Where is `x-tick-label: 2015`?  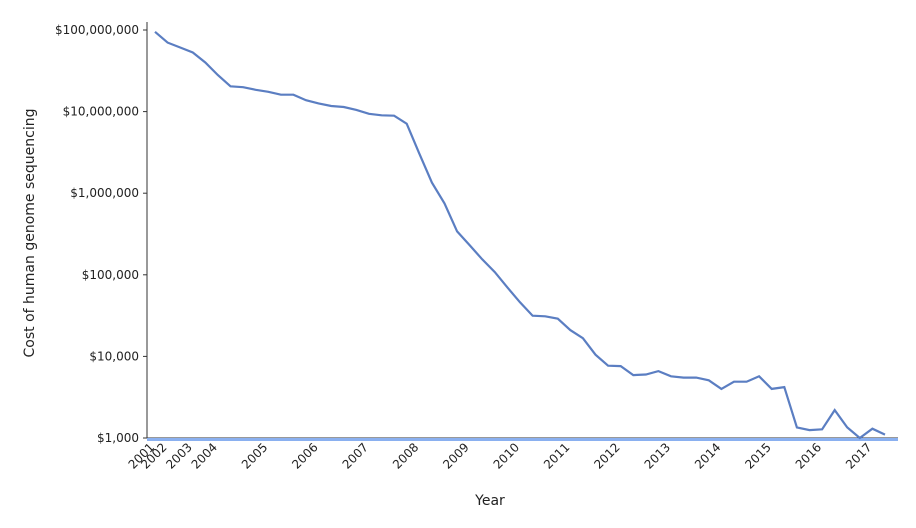 x-tick-label: 2015 is located at coordinates (757, 455).